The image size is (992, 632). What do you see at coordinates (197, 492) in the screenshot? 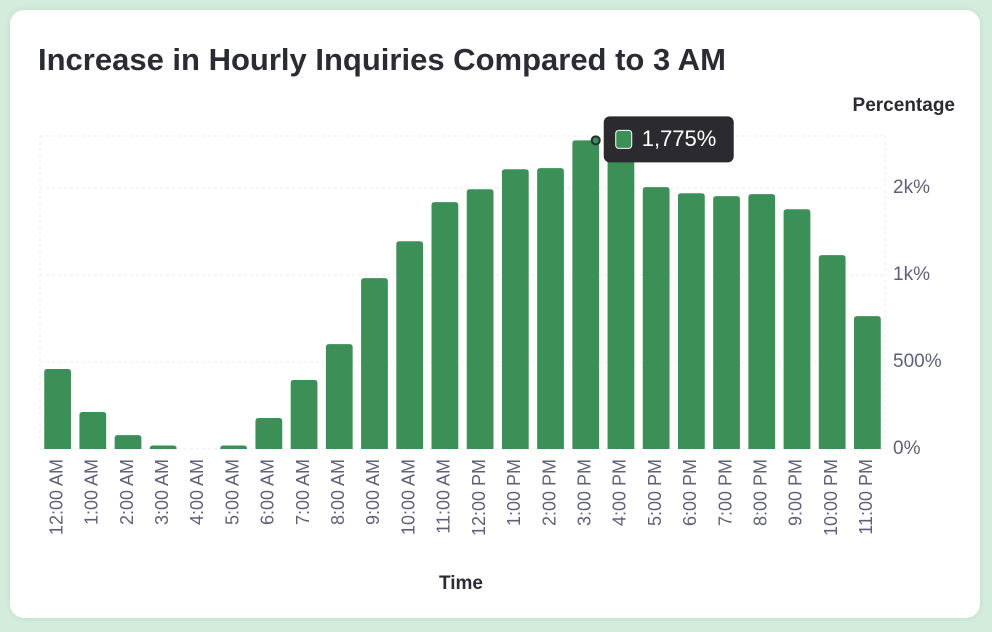
I see `x-tick-label: 4:00 AM` at bounding box center [197, 492].